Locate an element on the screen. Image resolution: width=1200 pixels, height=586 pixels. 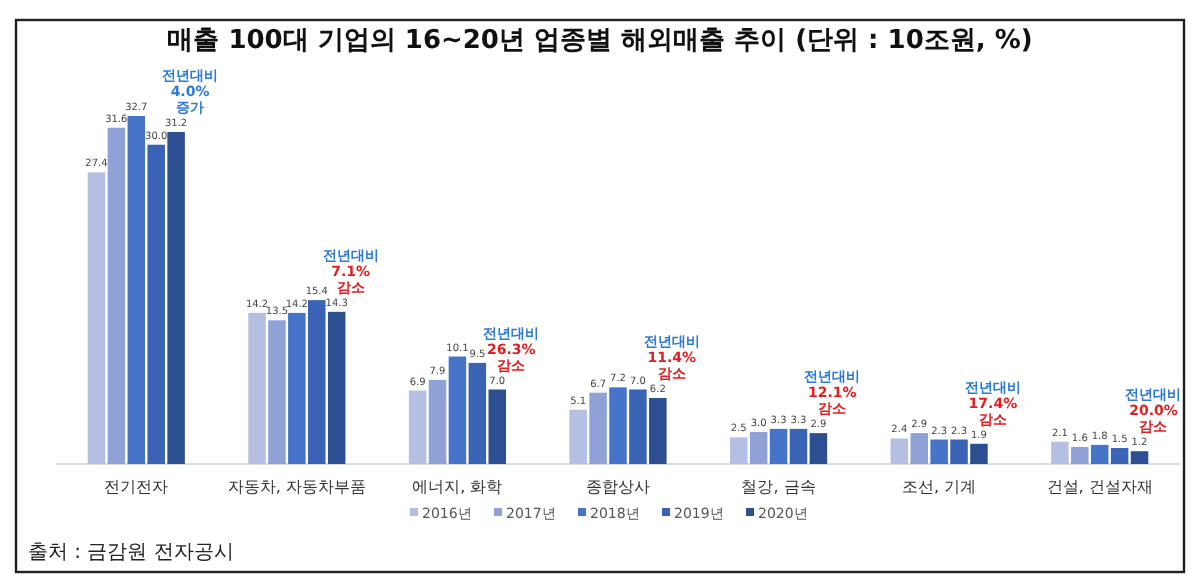
x-tick-label: 전기전자 is located at coordinates (136, 487).